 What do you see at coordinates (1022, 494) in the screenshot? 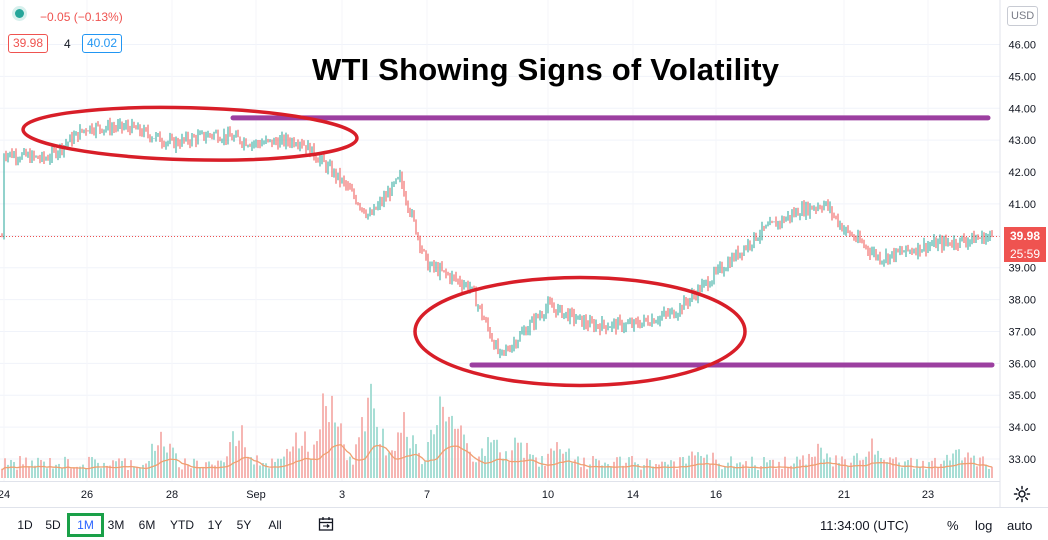
I see `gear-icon` at bounding box center [1022, 494].